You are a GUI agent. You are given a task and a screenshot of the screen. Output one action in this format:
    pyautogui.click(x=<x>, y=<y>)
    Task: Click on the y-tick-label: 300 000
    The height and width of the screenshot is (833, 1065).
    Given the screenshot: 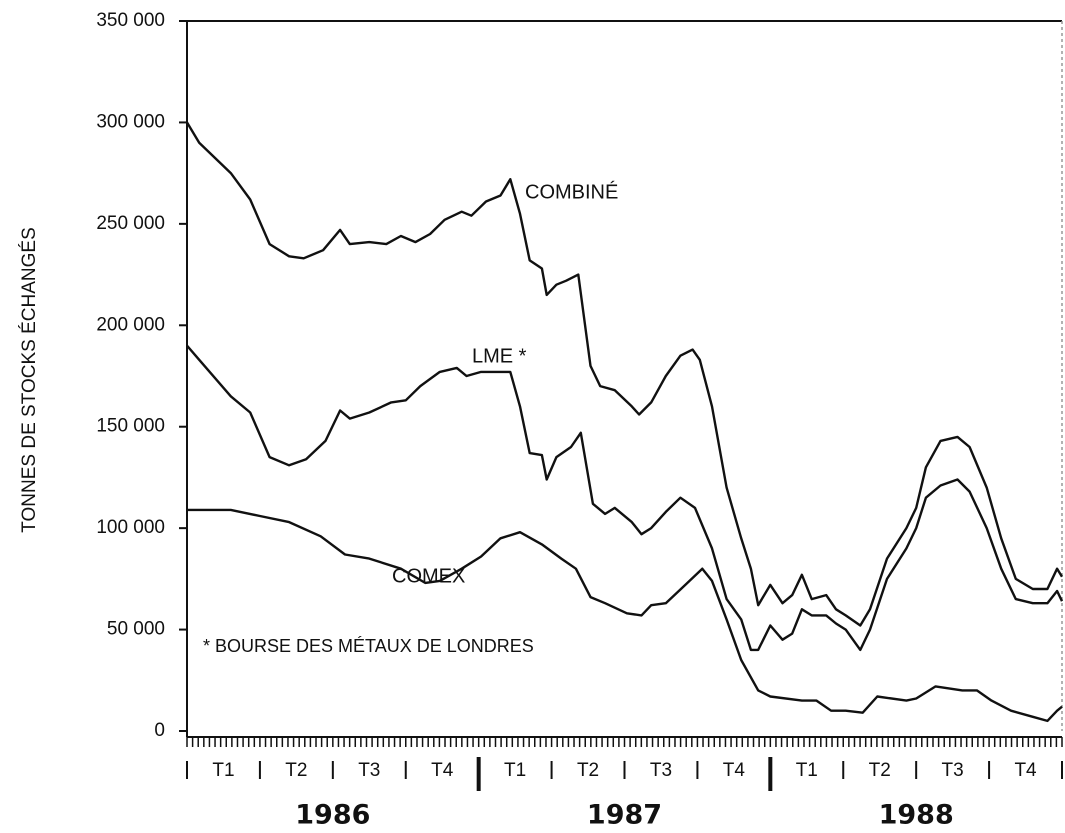 What is the action you would take?
    pyautogui.click(x=130, y=121)
    